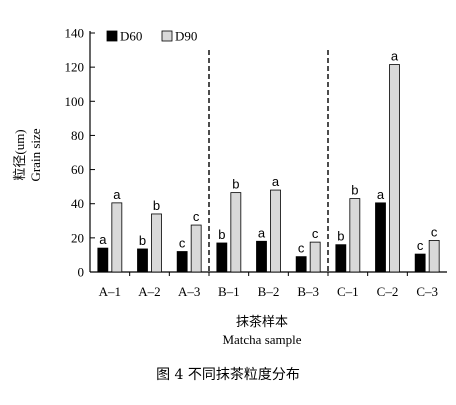 Image resolution: width=456 pixels, height=405 pixels. Describe the element at coordinates (75, 67) in the screenshot. I see `y-tick-label: 120` at that location.